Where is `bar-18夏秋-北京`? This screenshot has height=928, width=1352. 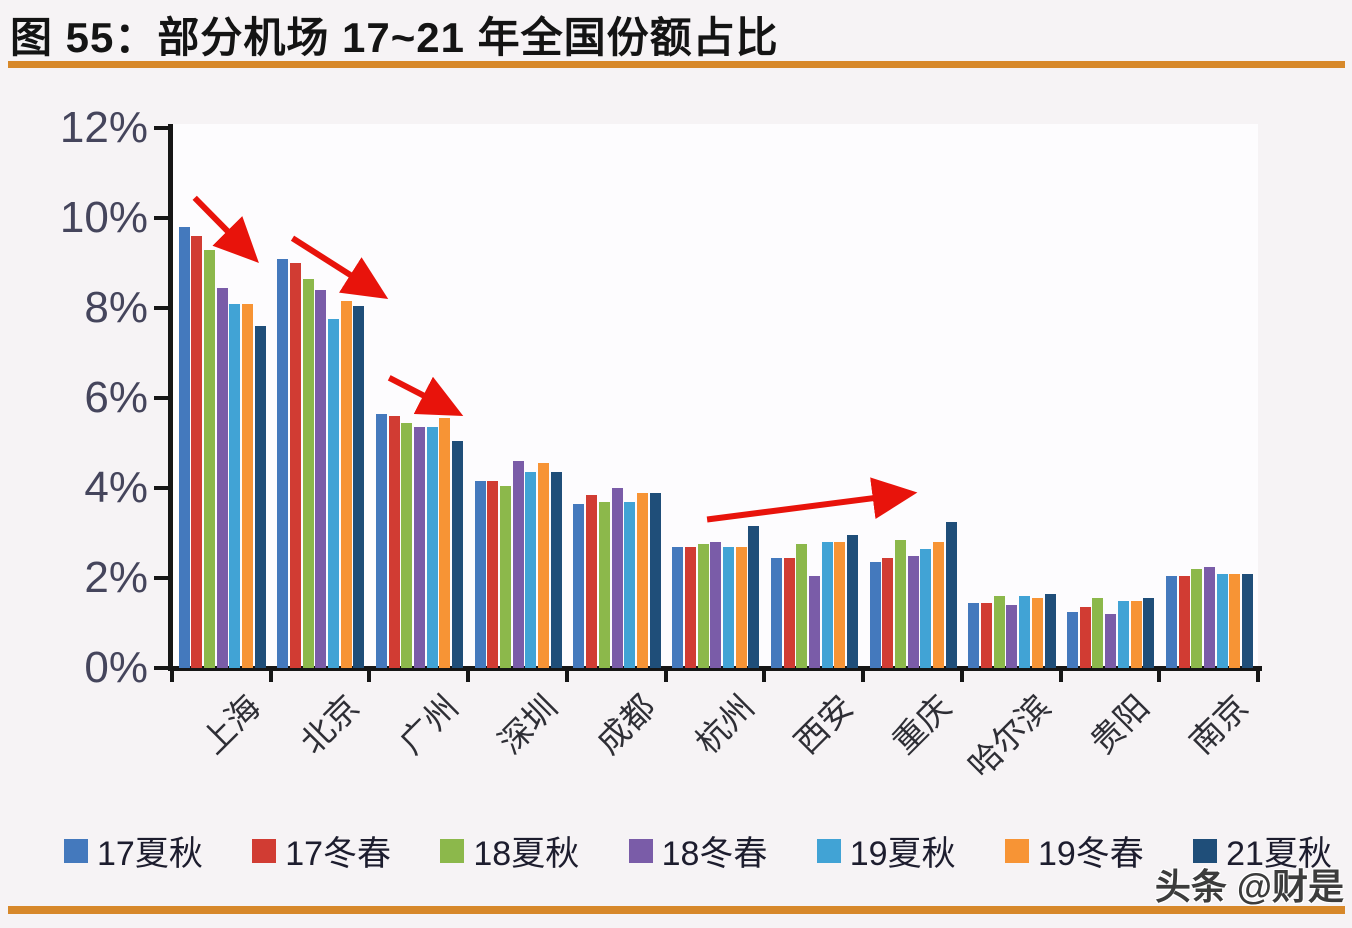
bar-18夏秋-北京 is located at coordinates (308, 473).